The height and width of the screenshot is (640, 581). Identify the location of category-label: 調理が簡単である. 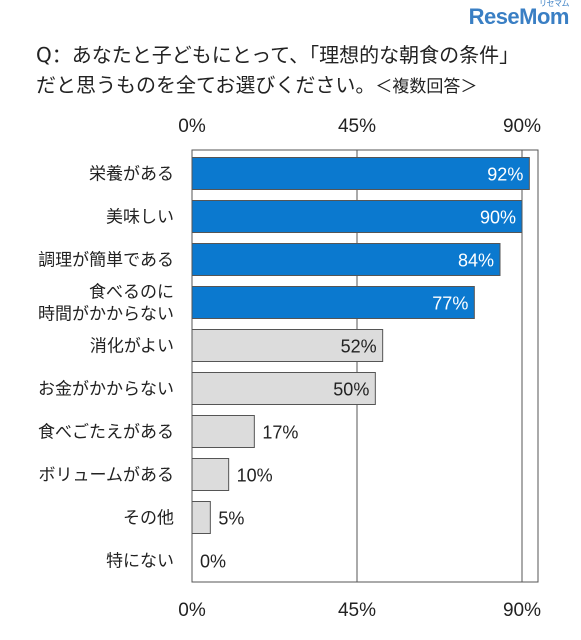
(106, 261).